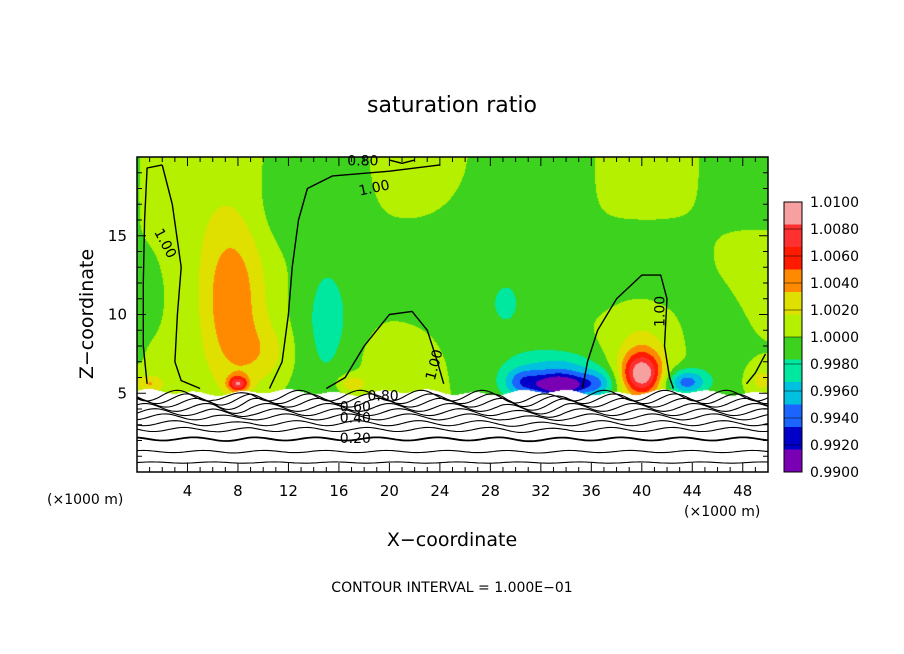 The image size is (904, 654). What do you see at coordinates (834, 473) in the screenshot?
I see `colorbar-label: 0.9900` at bounding box center [834, 473].